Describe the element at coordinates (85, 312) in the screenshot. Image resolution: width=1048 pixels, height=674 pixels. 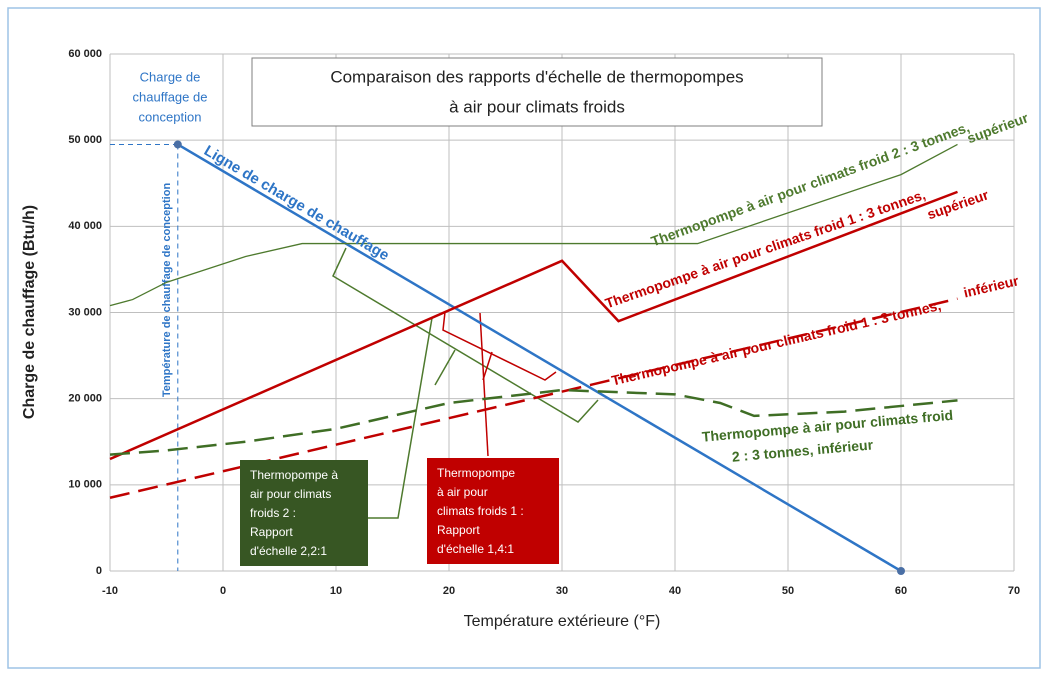
I see `y-tick-label: 30 000` at that location.